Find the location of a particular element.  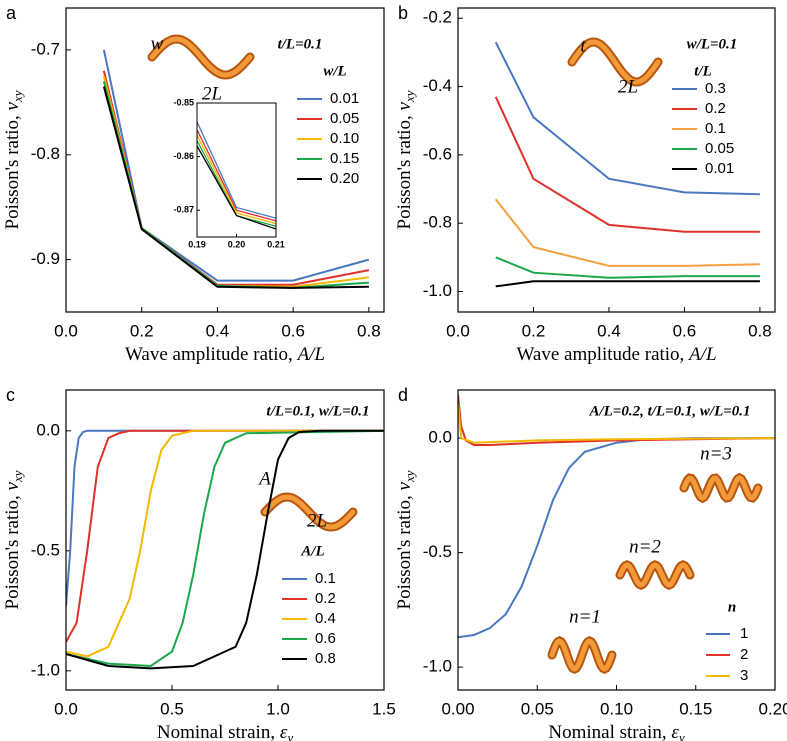

legend-title: w/L is located at coordinates (334, 71).